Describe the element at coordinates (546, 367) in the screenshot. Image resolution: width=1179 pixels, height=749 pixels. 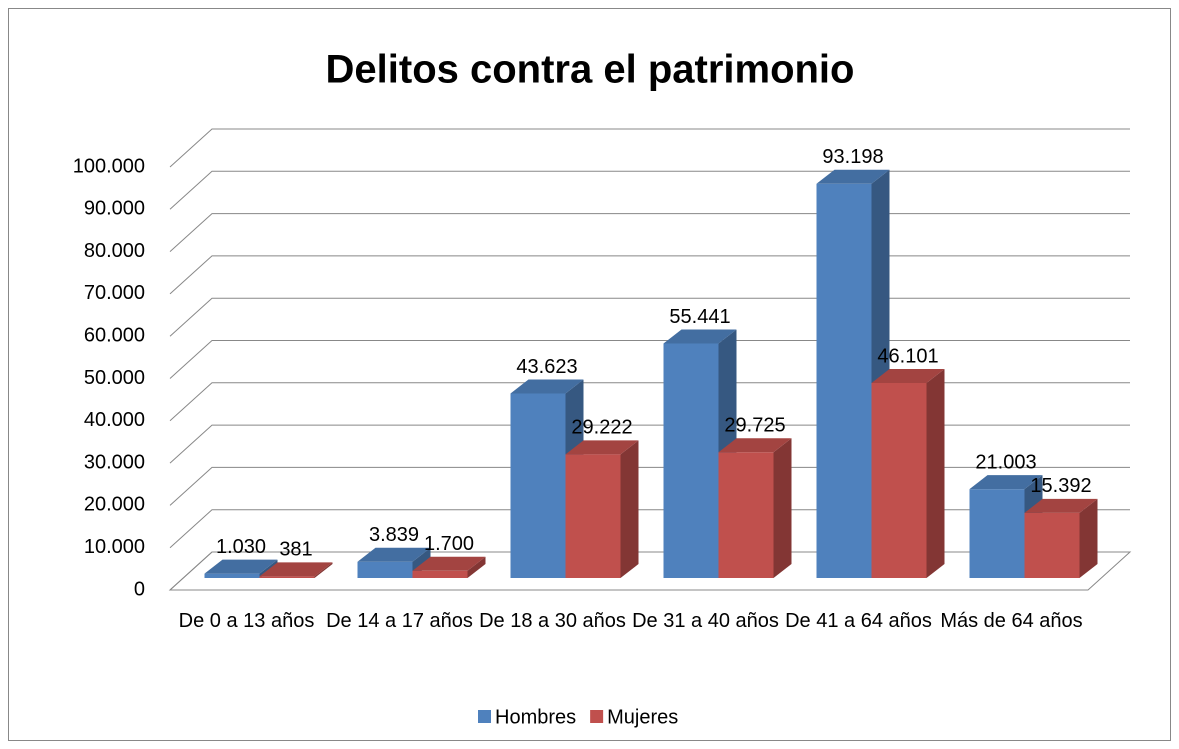
I see `value-label: 43.623` at that location.